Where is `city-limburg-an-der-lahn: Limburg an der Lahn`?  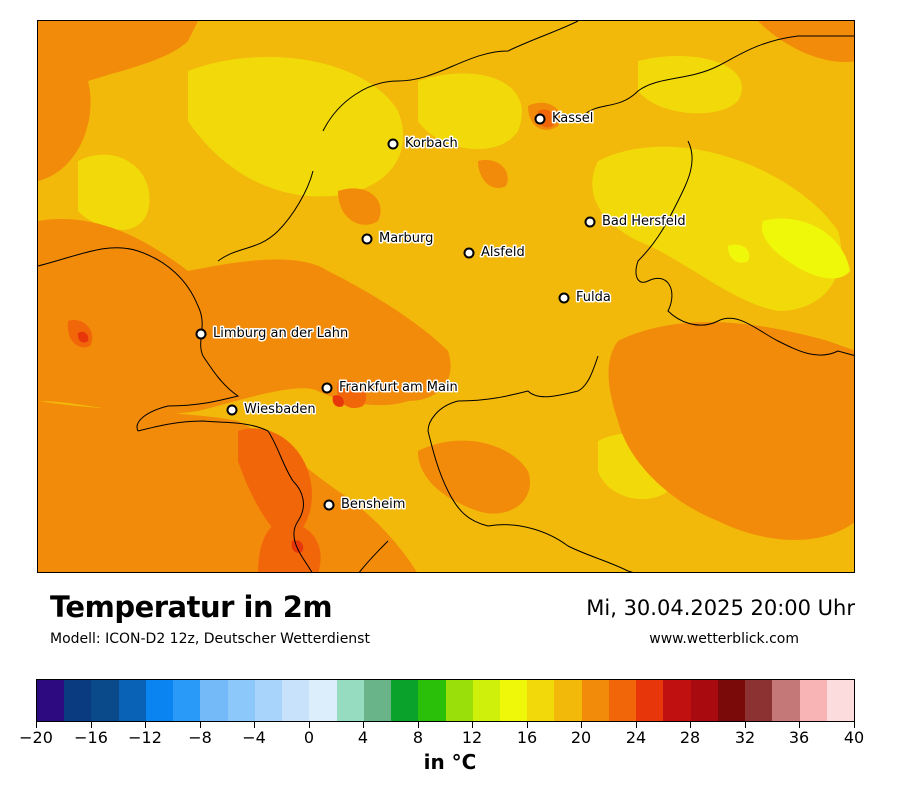 city-limburg-an-der-lahn: Limburg an der Lahn is located at coordinates (272, 334).